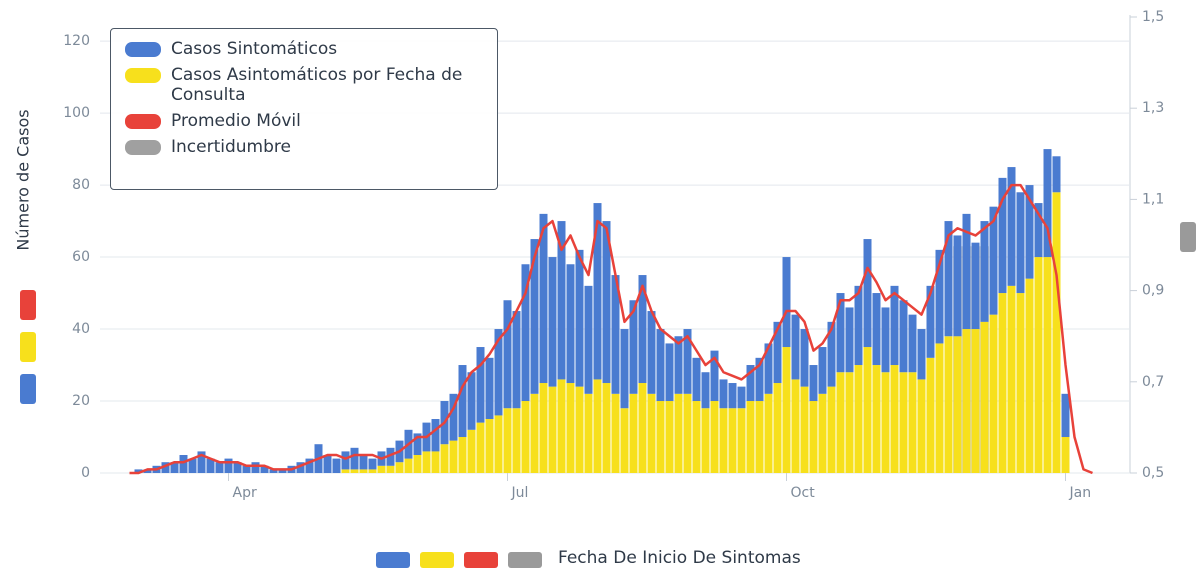 The image size is (1196, 572). What do you see at coordinates (254, 49) in the screenshot?
I see `legend-label: Casos Sintomáticos` at bounding box center [254, 49].